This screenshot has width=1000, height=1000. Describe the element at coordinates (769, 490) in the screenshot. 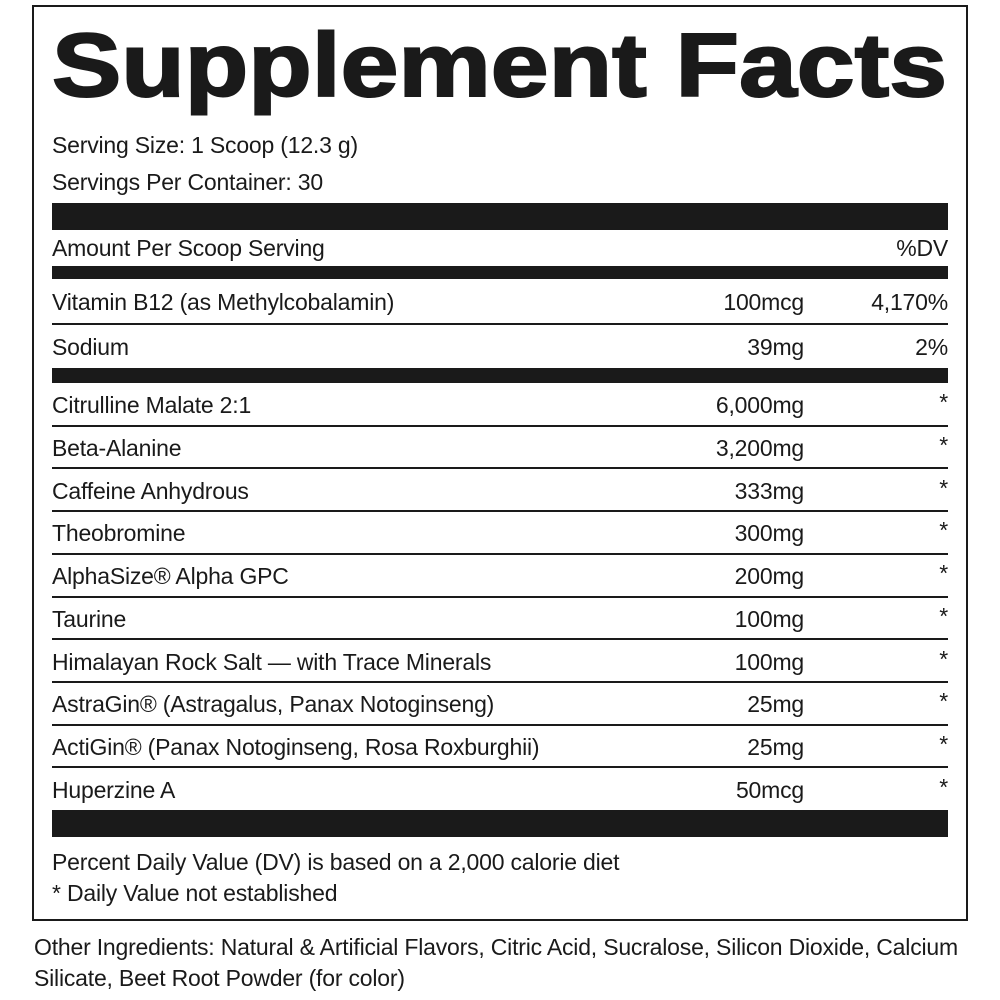

I see `amount: 333mg` at that location.